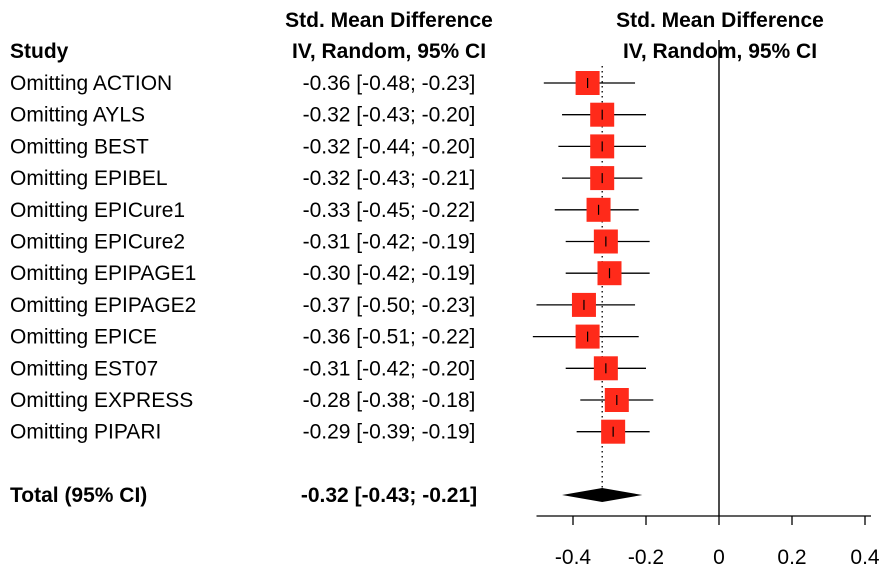  What do you see at coordinates (389, 20) in the screenshot?
I see `header-effect-line1: Std. Mean Difference` at bounding box center [389, 20].